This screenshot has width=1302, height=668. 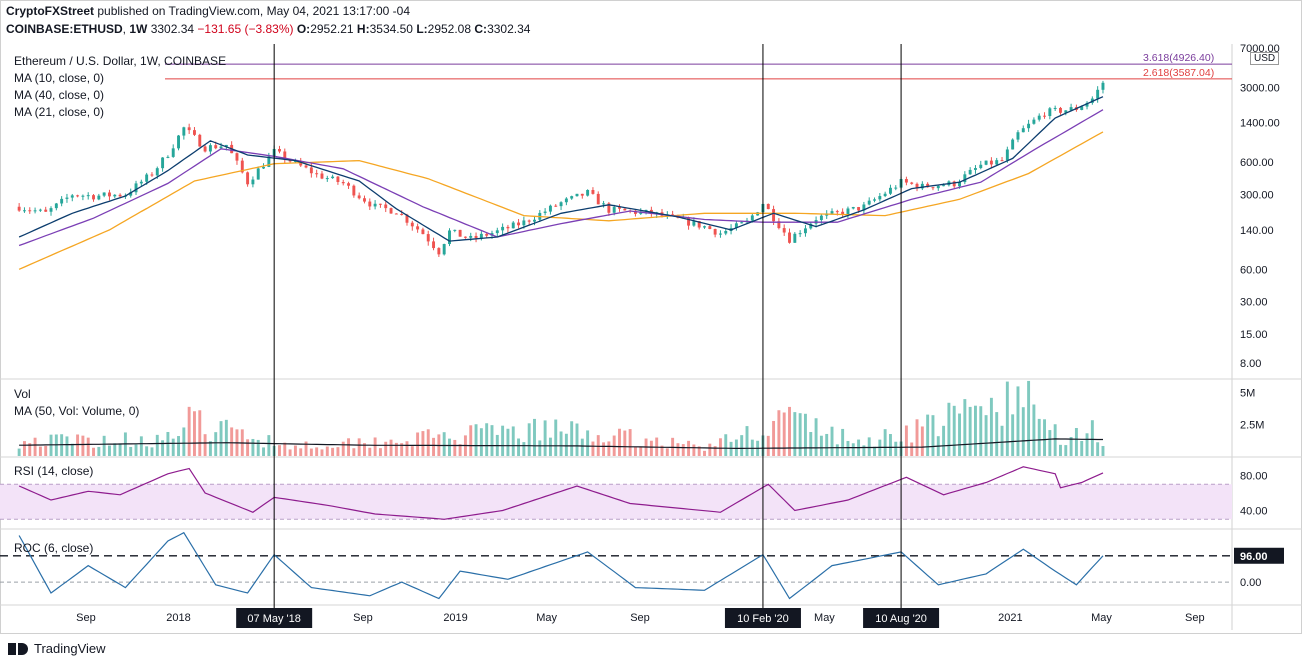 I want to click on rsi-legend-title: RSI (14, close), so click(x=54, y=471).